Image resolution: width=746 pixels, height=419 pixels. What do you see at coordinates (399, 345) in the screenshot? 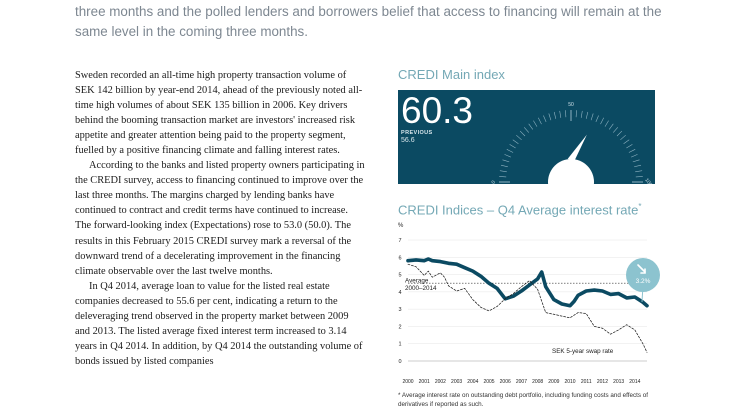
I see `y-tick-label: 1` at bounding box center [399, 345].